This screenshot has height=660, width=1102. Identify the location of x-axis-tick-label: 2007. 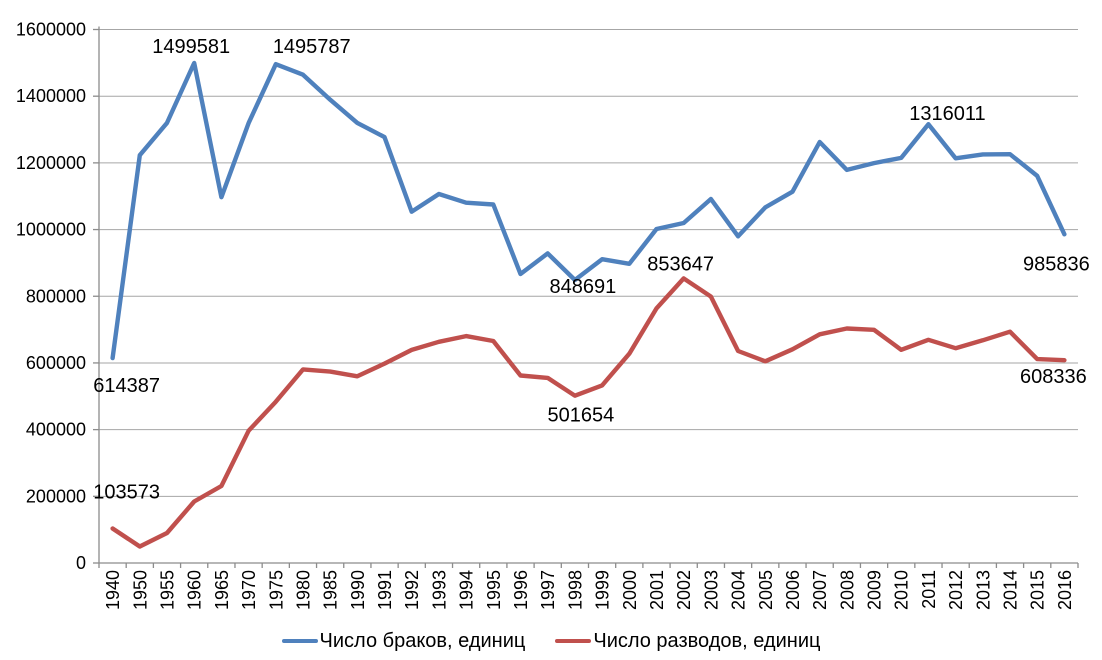
(820, 590).